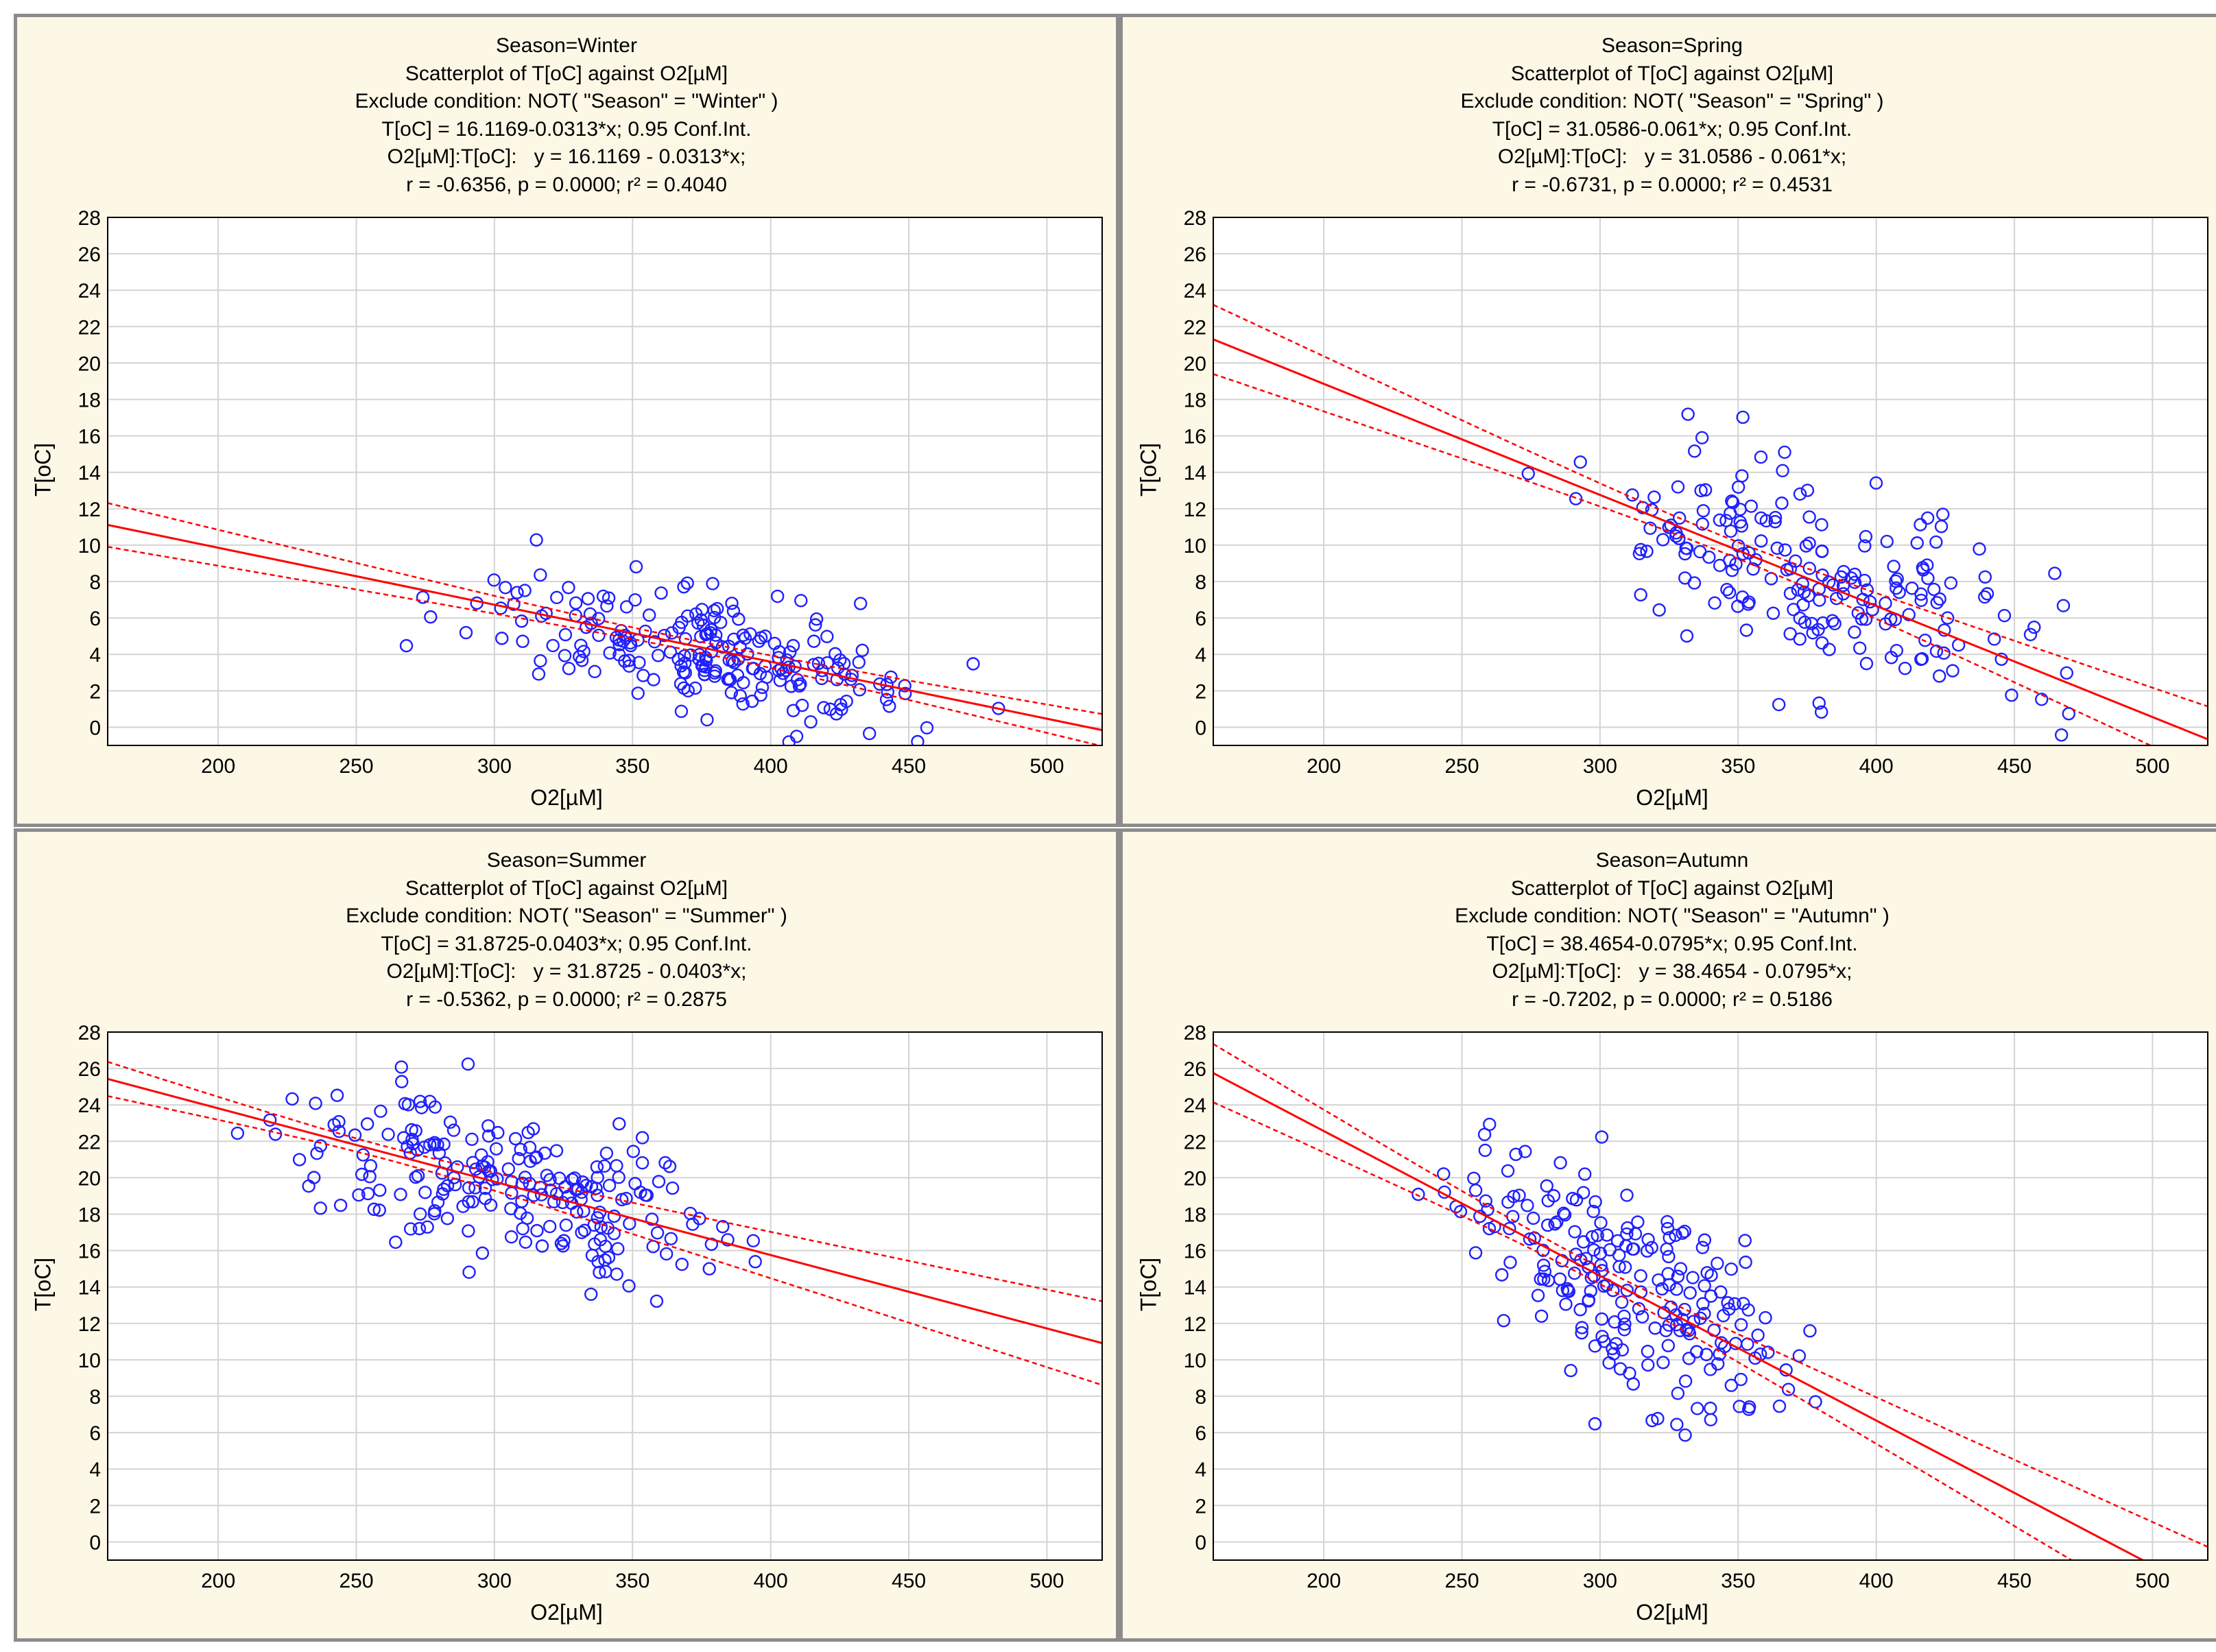 This screenshot has width=2216, height=1652. What do you see at coordinates (1679, 1316) in the screenshot?
I see `regression-line` at bounding box center [1679, 1316].